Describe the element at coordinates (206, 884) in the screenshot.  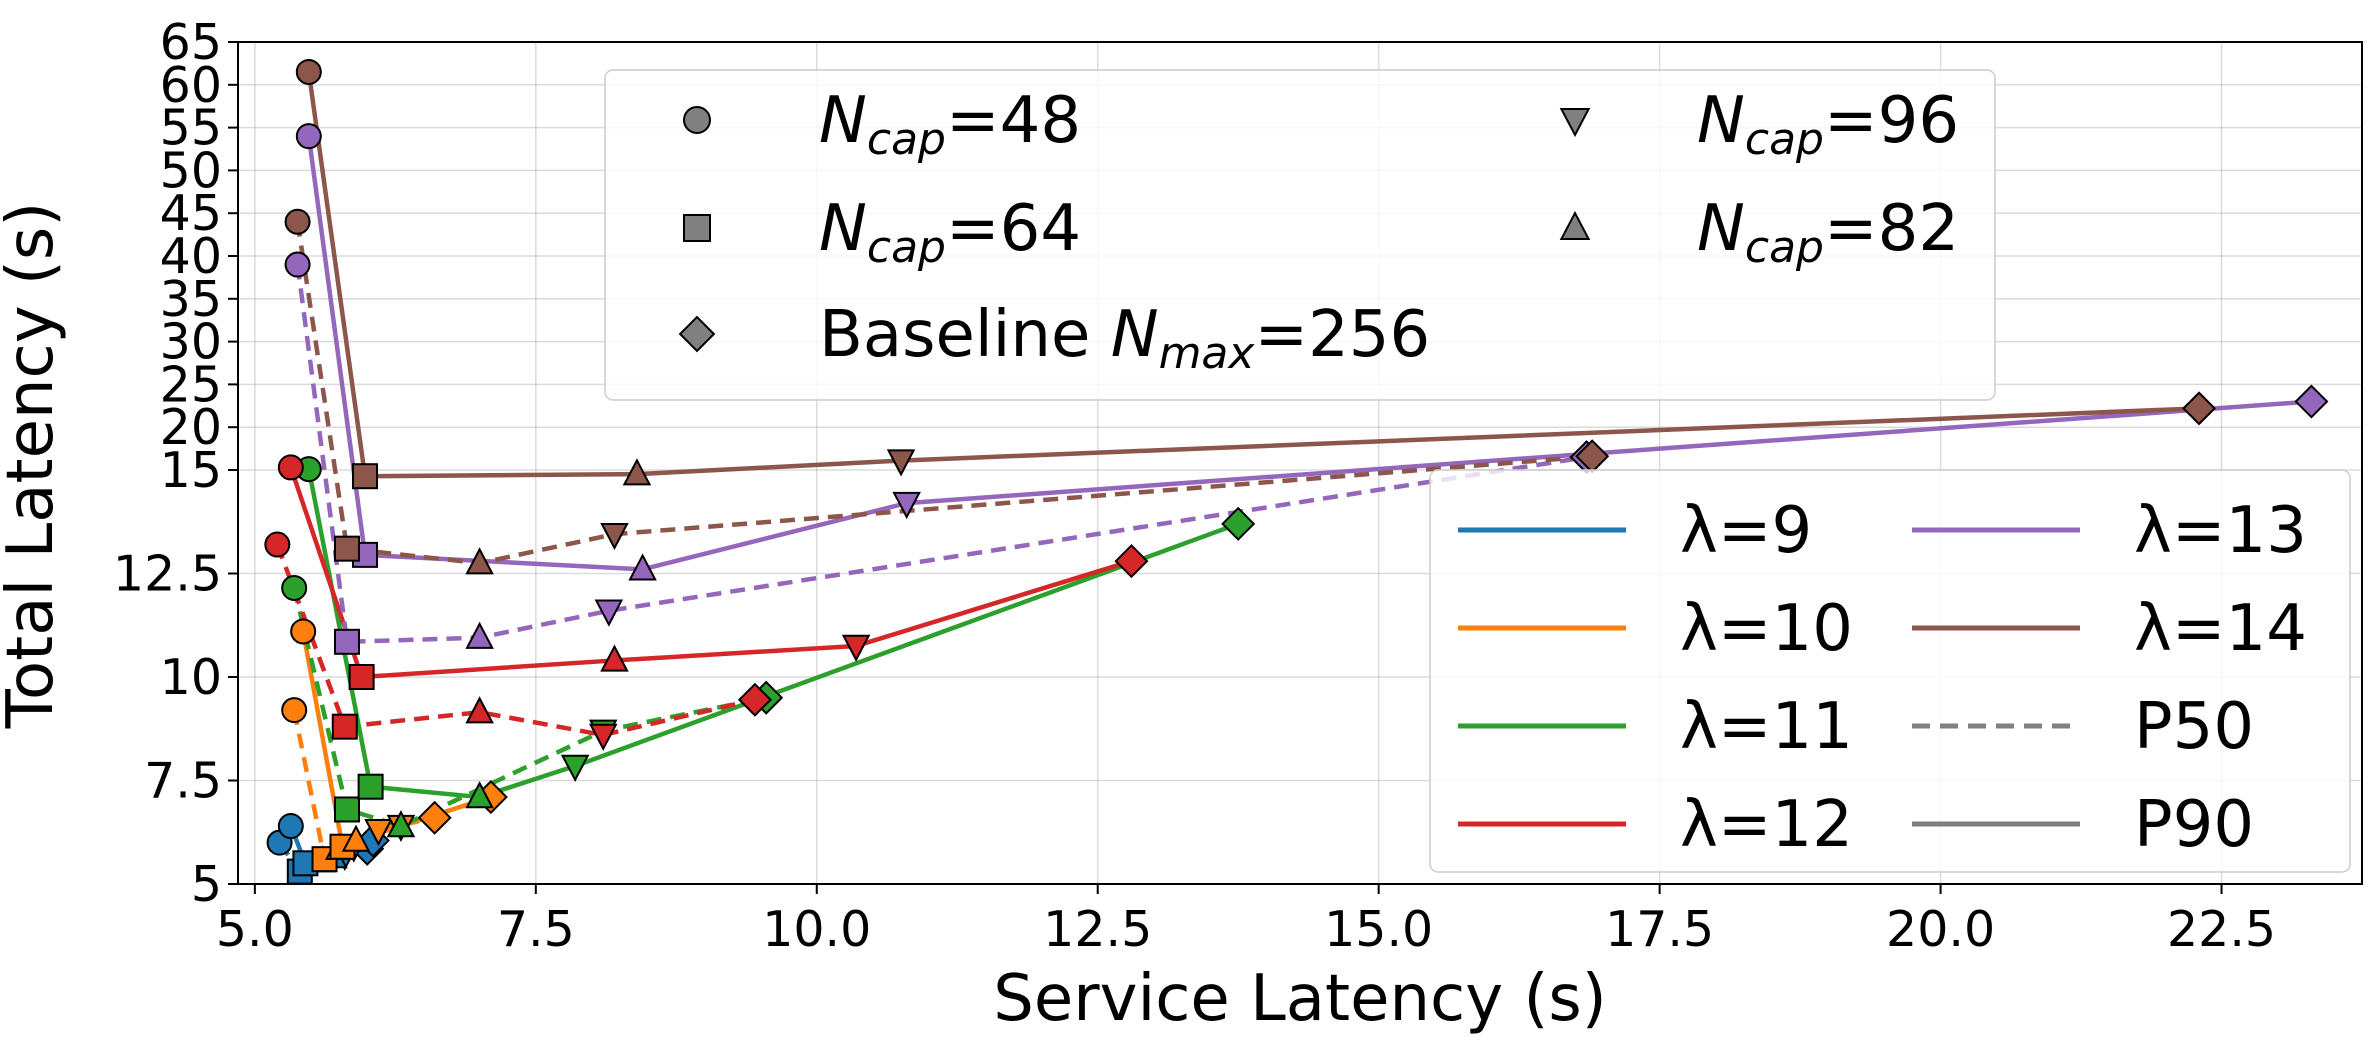
I see `y-tick-label: 5` at that location.